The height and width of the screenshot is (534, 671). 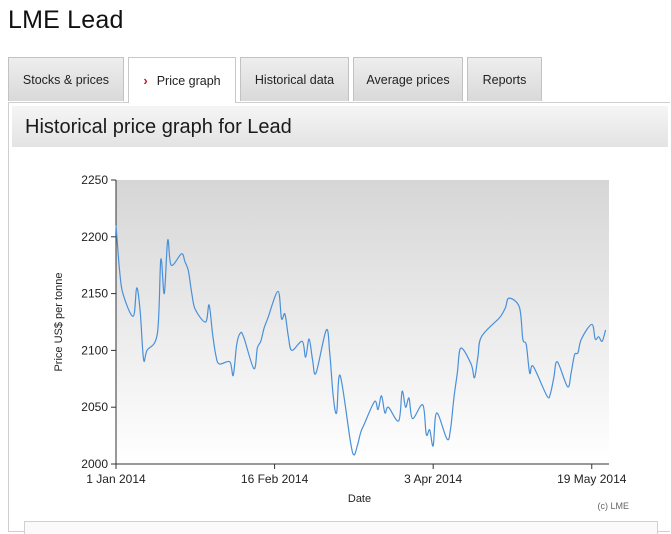 I want to click on tab-label: Stocks & prices, so click(x=66, y=79).